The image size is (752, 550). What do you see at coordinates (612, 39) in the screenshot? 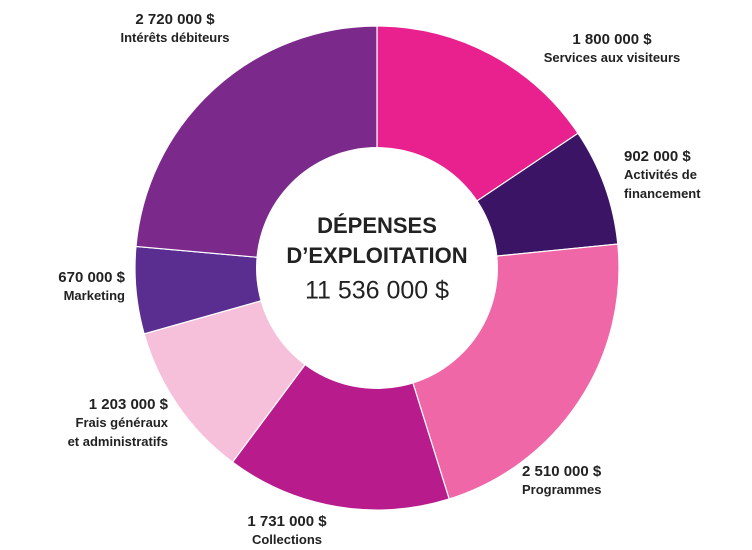
I see `value-label: 1 800 000 $` at bounding box center [612, 39].